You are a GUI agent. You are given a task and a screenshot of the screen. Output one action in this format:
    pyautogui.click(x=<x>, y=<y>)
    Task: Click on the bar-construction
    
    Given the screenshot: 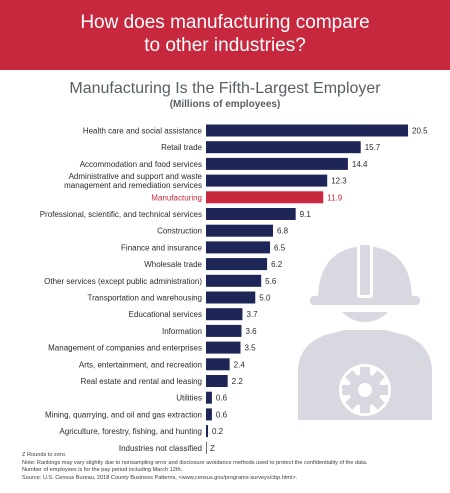 What is the action you would take?
    pyautogui.click(x=240, y=230)
    